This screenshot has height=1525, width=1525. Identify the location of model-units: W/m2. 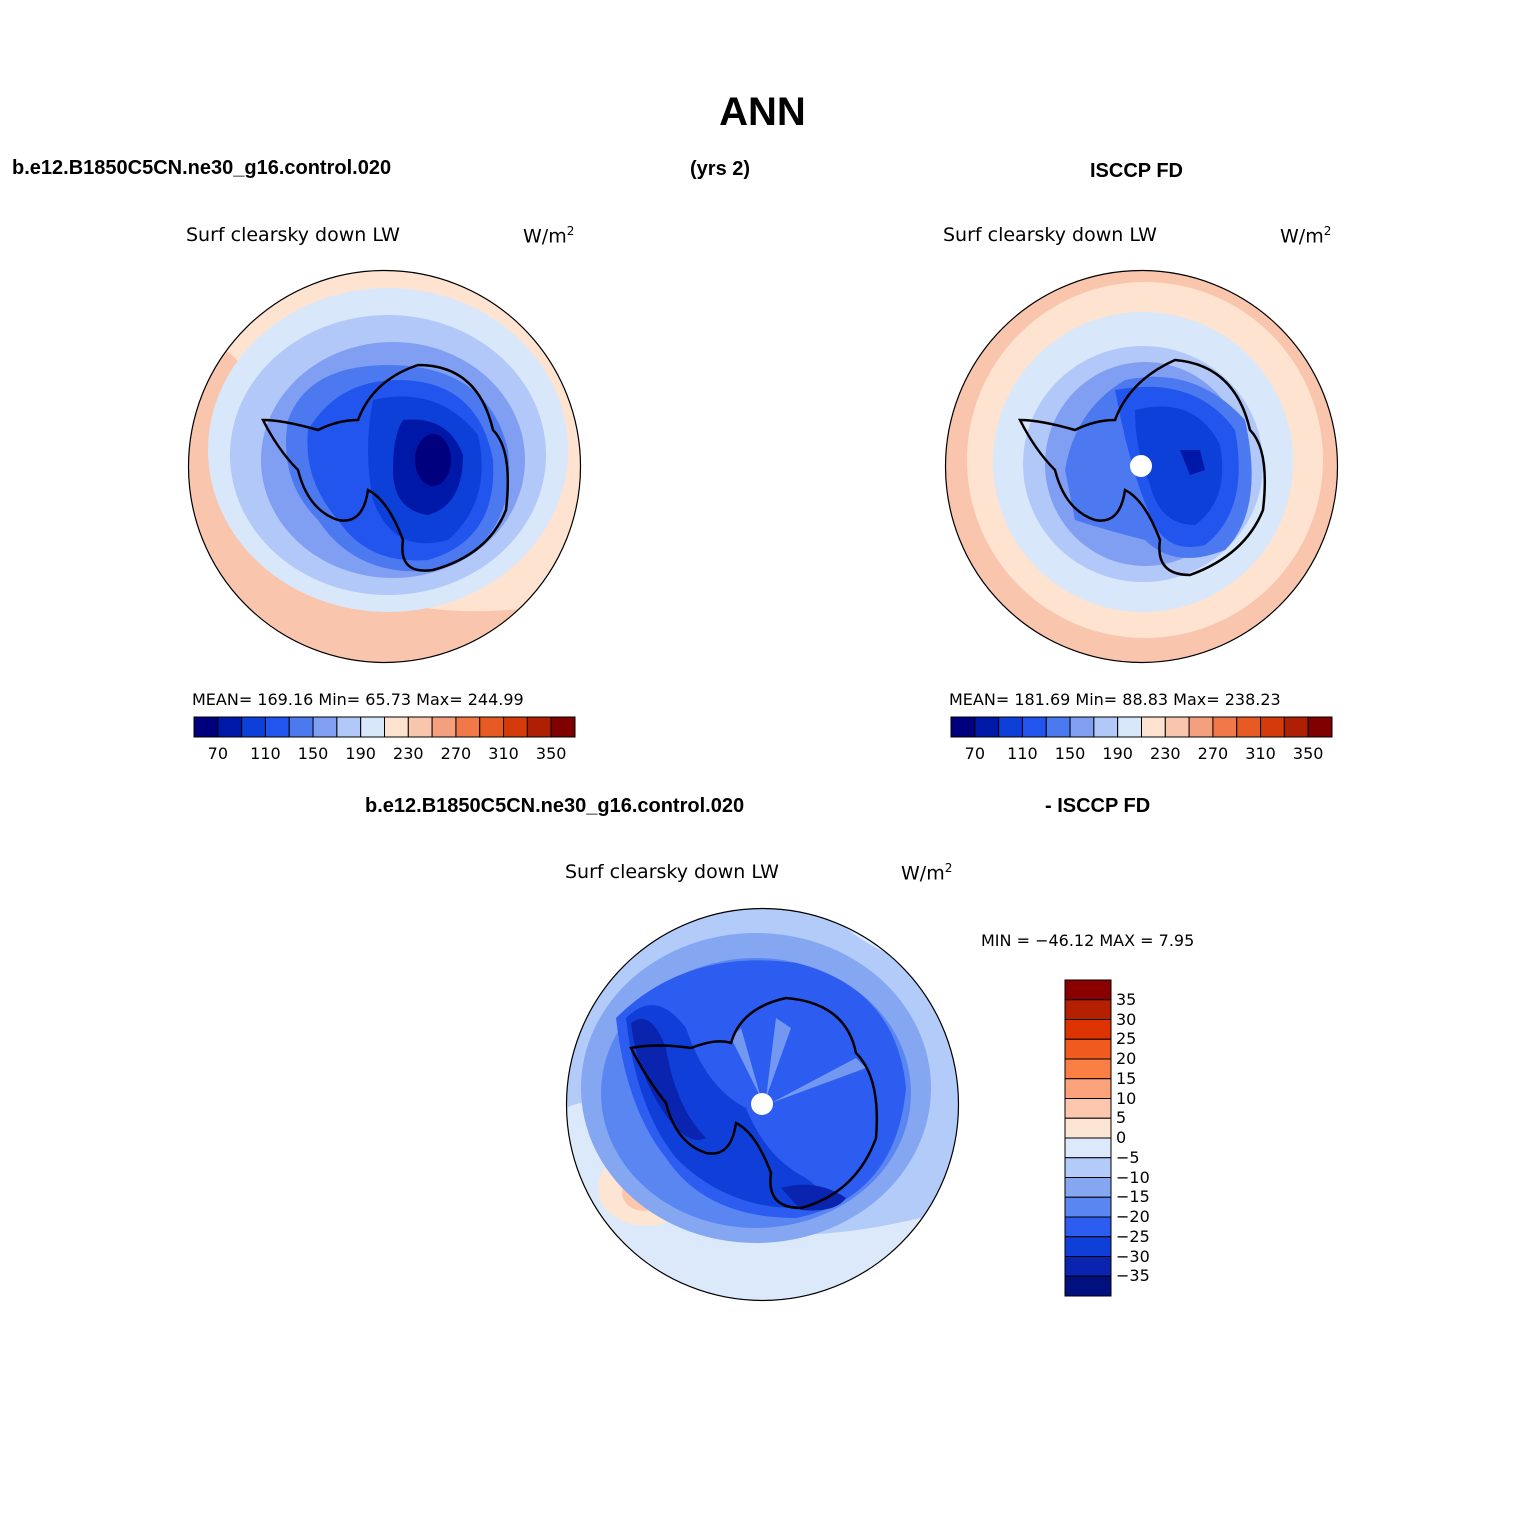
(549, 236).